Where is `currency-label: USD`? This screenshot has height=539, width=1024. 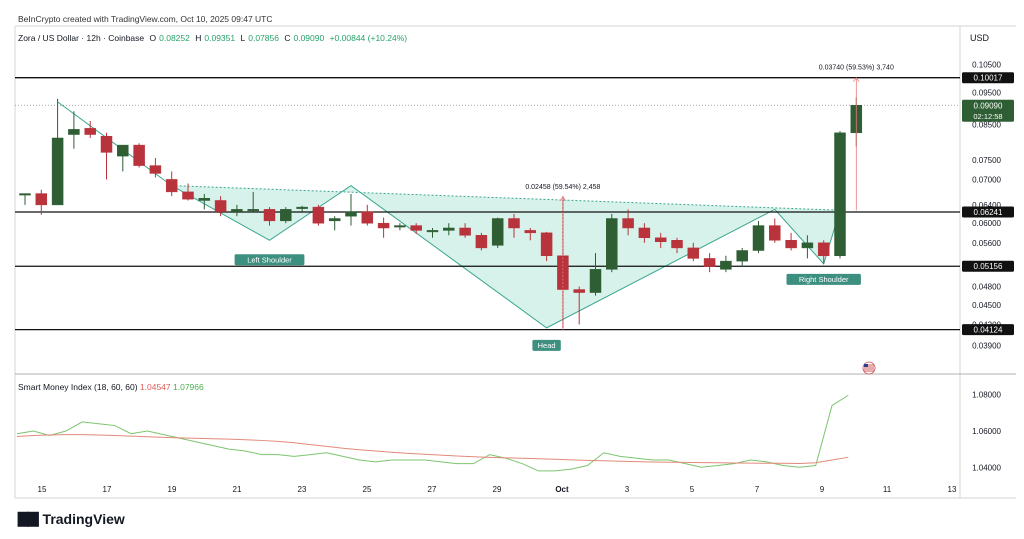 currency-label: USD is located at coordinates (980, 38).